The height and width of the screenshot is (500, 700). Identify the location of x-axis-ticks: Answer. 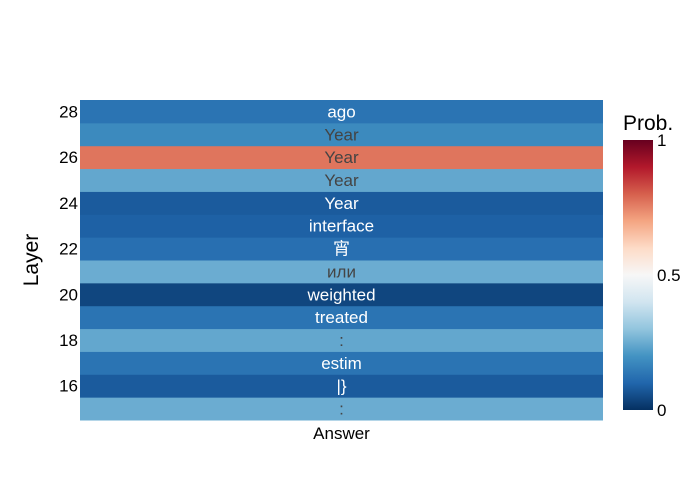
(341, 433).